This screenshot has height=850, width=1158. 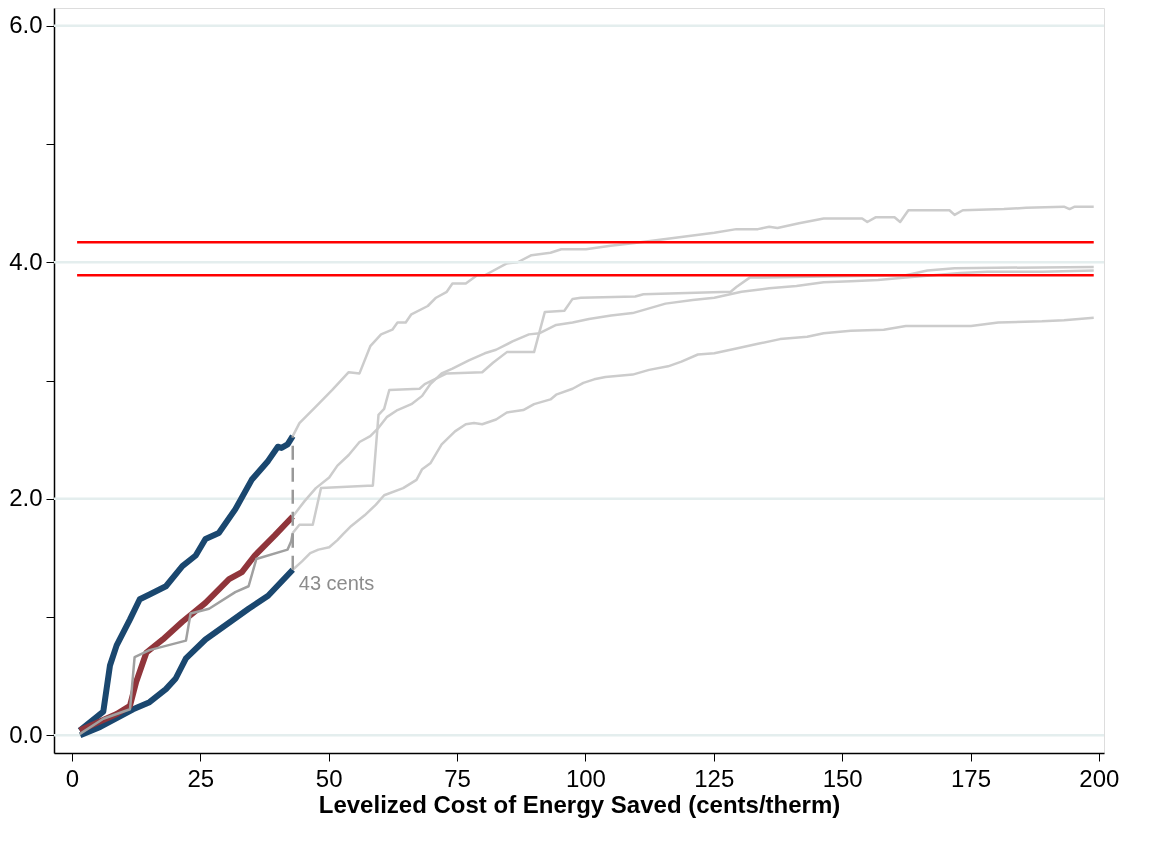 What do you see at coordinates (585, 778) in the screenshot?
I see `x-tick-label: 100` at bounding box center [585, 778].